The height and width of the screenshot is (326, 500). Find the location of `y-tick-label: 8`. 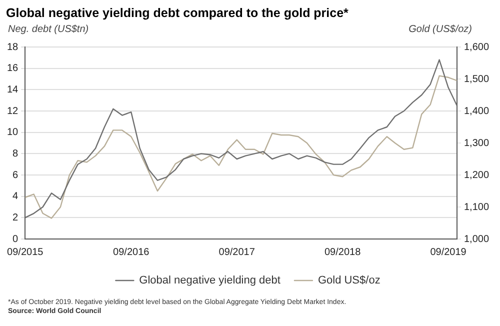

y-tick-label: 8 is located at coordinates (15, 154).